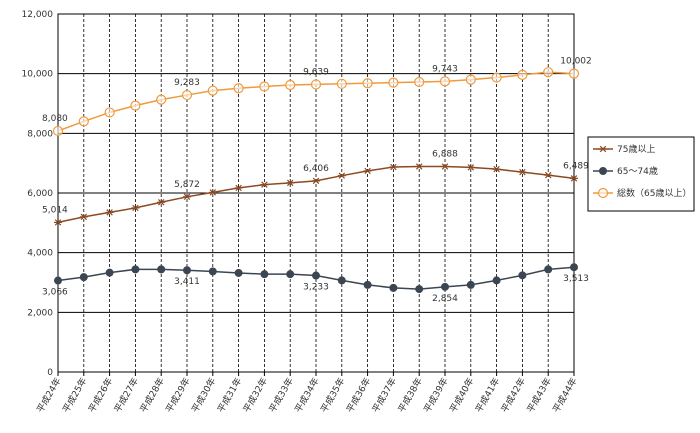 Image resolution: width=700 pixels, height=433 pixels. Describe the element at coordinates (255, 395) in the screenshot. I see `x-tick-label: 平成32年` at that location.